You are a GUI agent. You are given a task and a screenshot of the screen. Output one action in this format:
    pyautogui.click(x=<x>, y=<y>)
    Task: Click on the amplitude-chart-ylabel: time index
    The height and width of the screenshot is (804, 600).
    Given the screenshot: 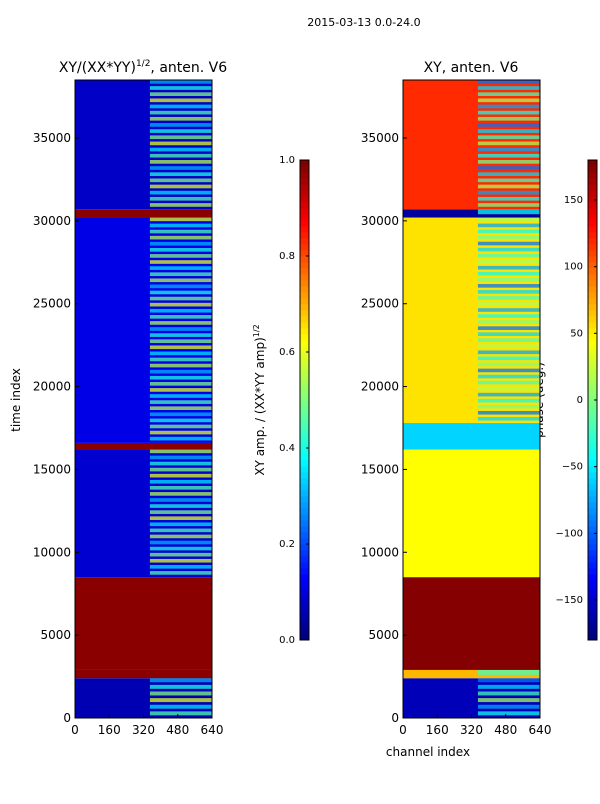 What is the action you would take?
    pyautogui.click(x=16, y=400)
    